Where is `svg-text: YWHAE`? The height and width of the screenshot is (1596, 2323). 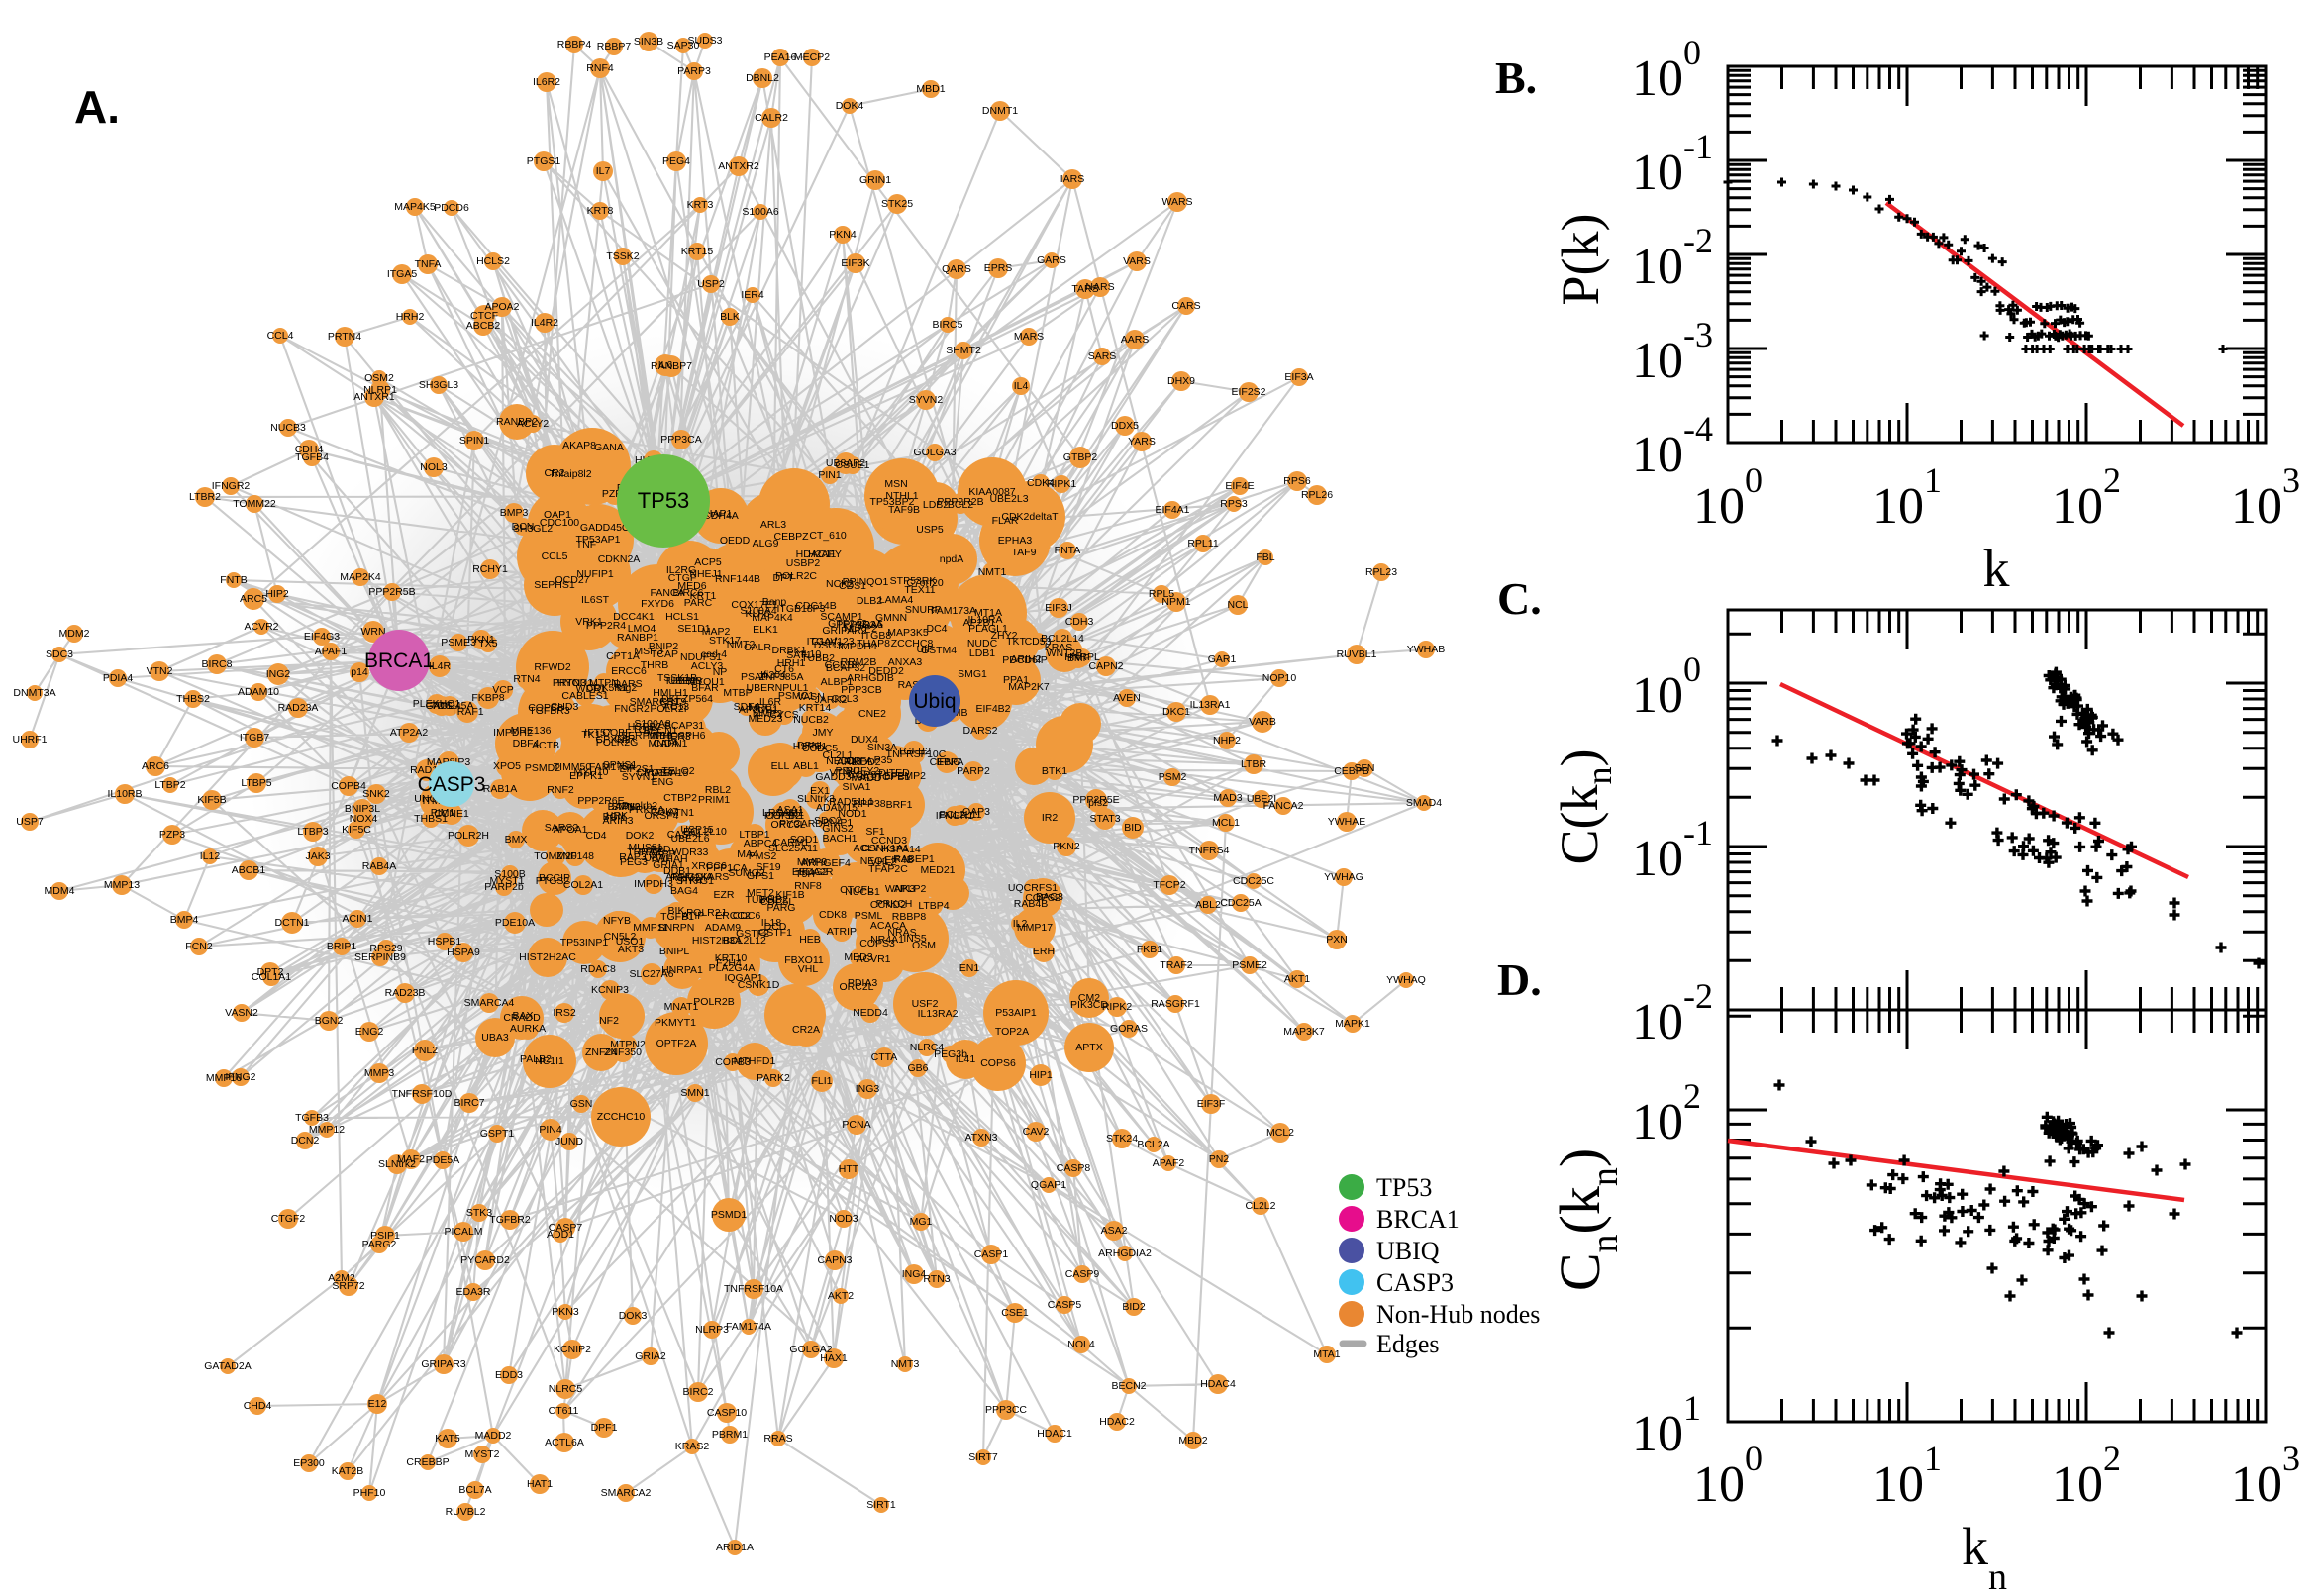
svg-text: YWHAE is located at coordinates (1347, 822).